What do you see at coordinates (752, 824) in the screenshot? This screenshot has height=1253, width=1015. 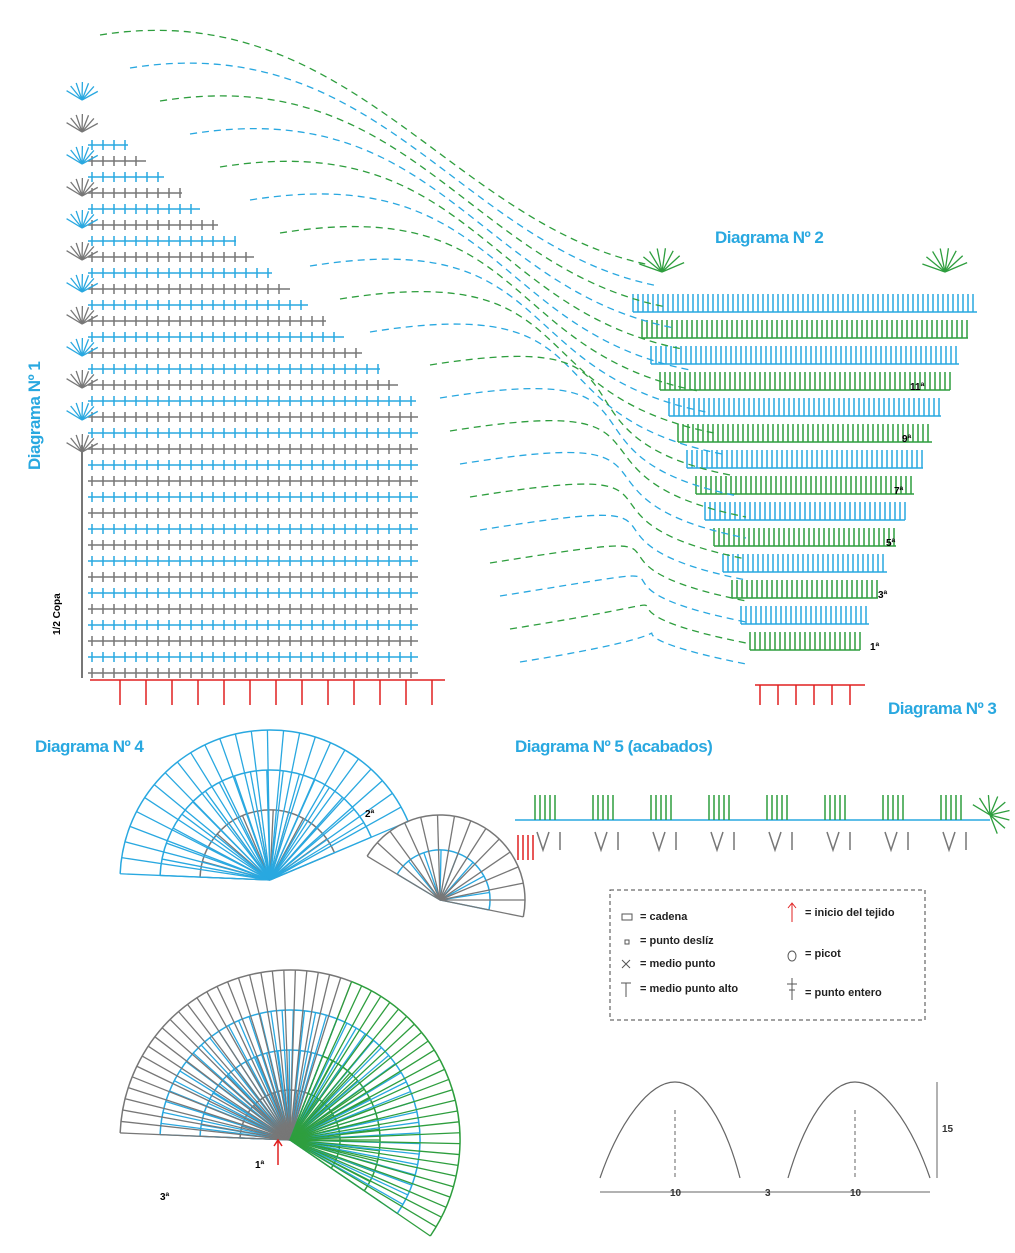 I see `d5-row` at bounding box center [752, 824].